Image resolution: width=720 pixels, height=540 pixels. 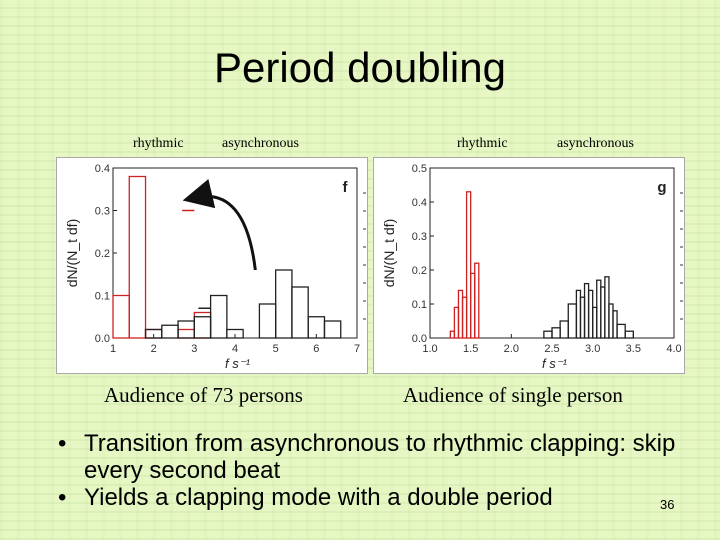 I want to click on x-tick-label: 5, so click(x=276, y=349).